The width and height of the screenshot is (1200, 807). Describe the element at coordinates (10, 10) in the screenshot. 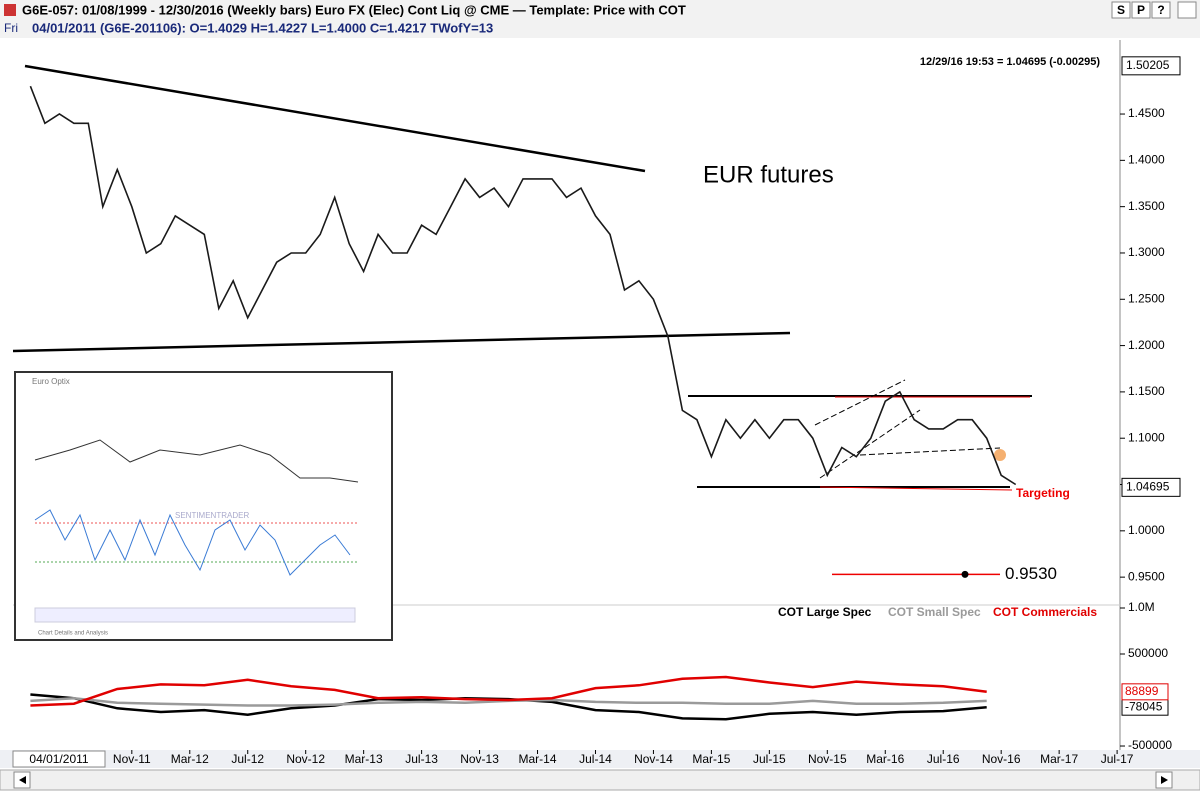

I see `app-icon` at that location.